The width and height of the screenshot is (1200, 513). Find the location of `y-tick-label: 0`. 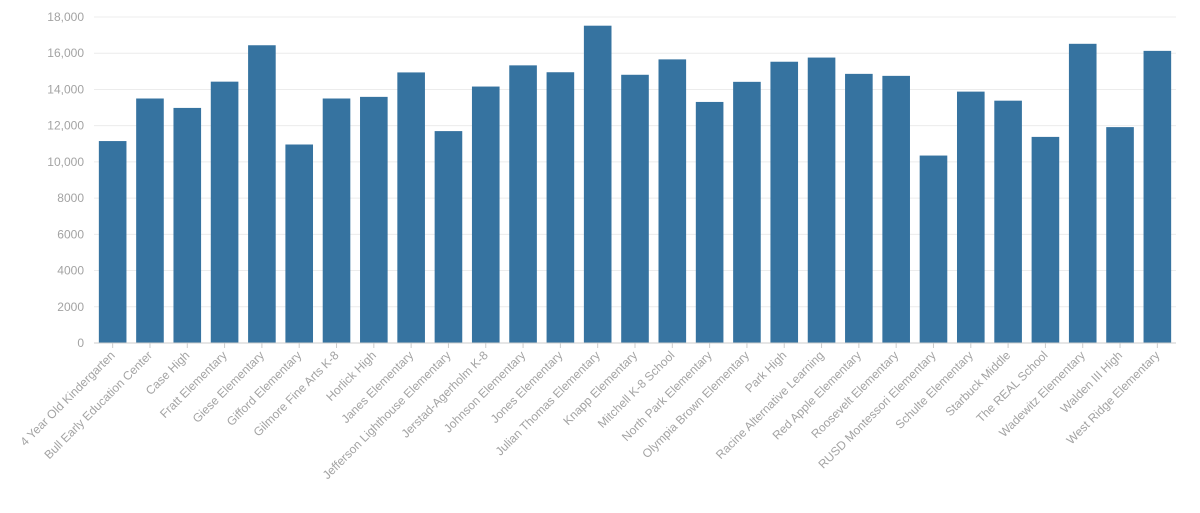

y-tick-label: 0 is located at coordinates (80, 343).